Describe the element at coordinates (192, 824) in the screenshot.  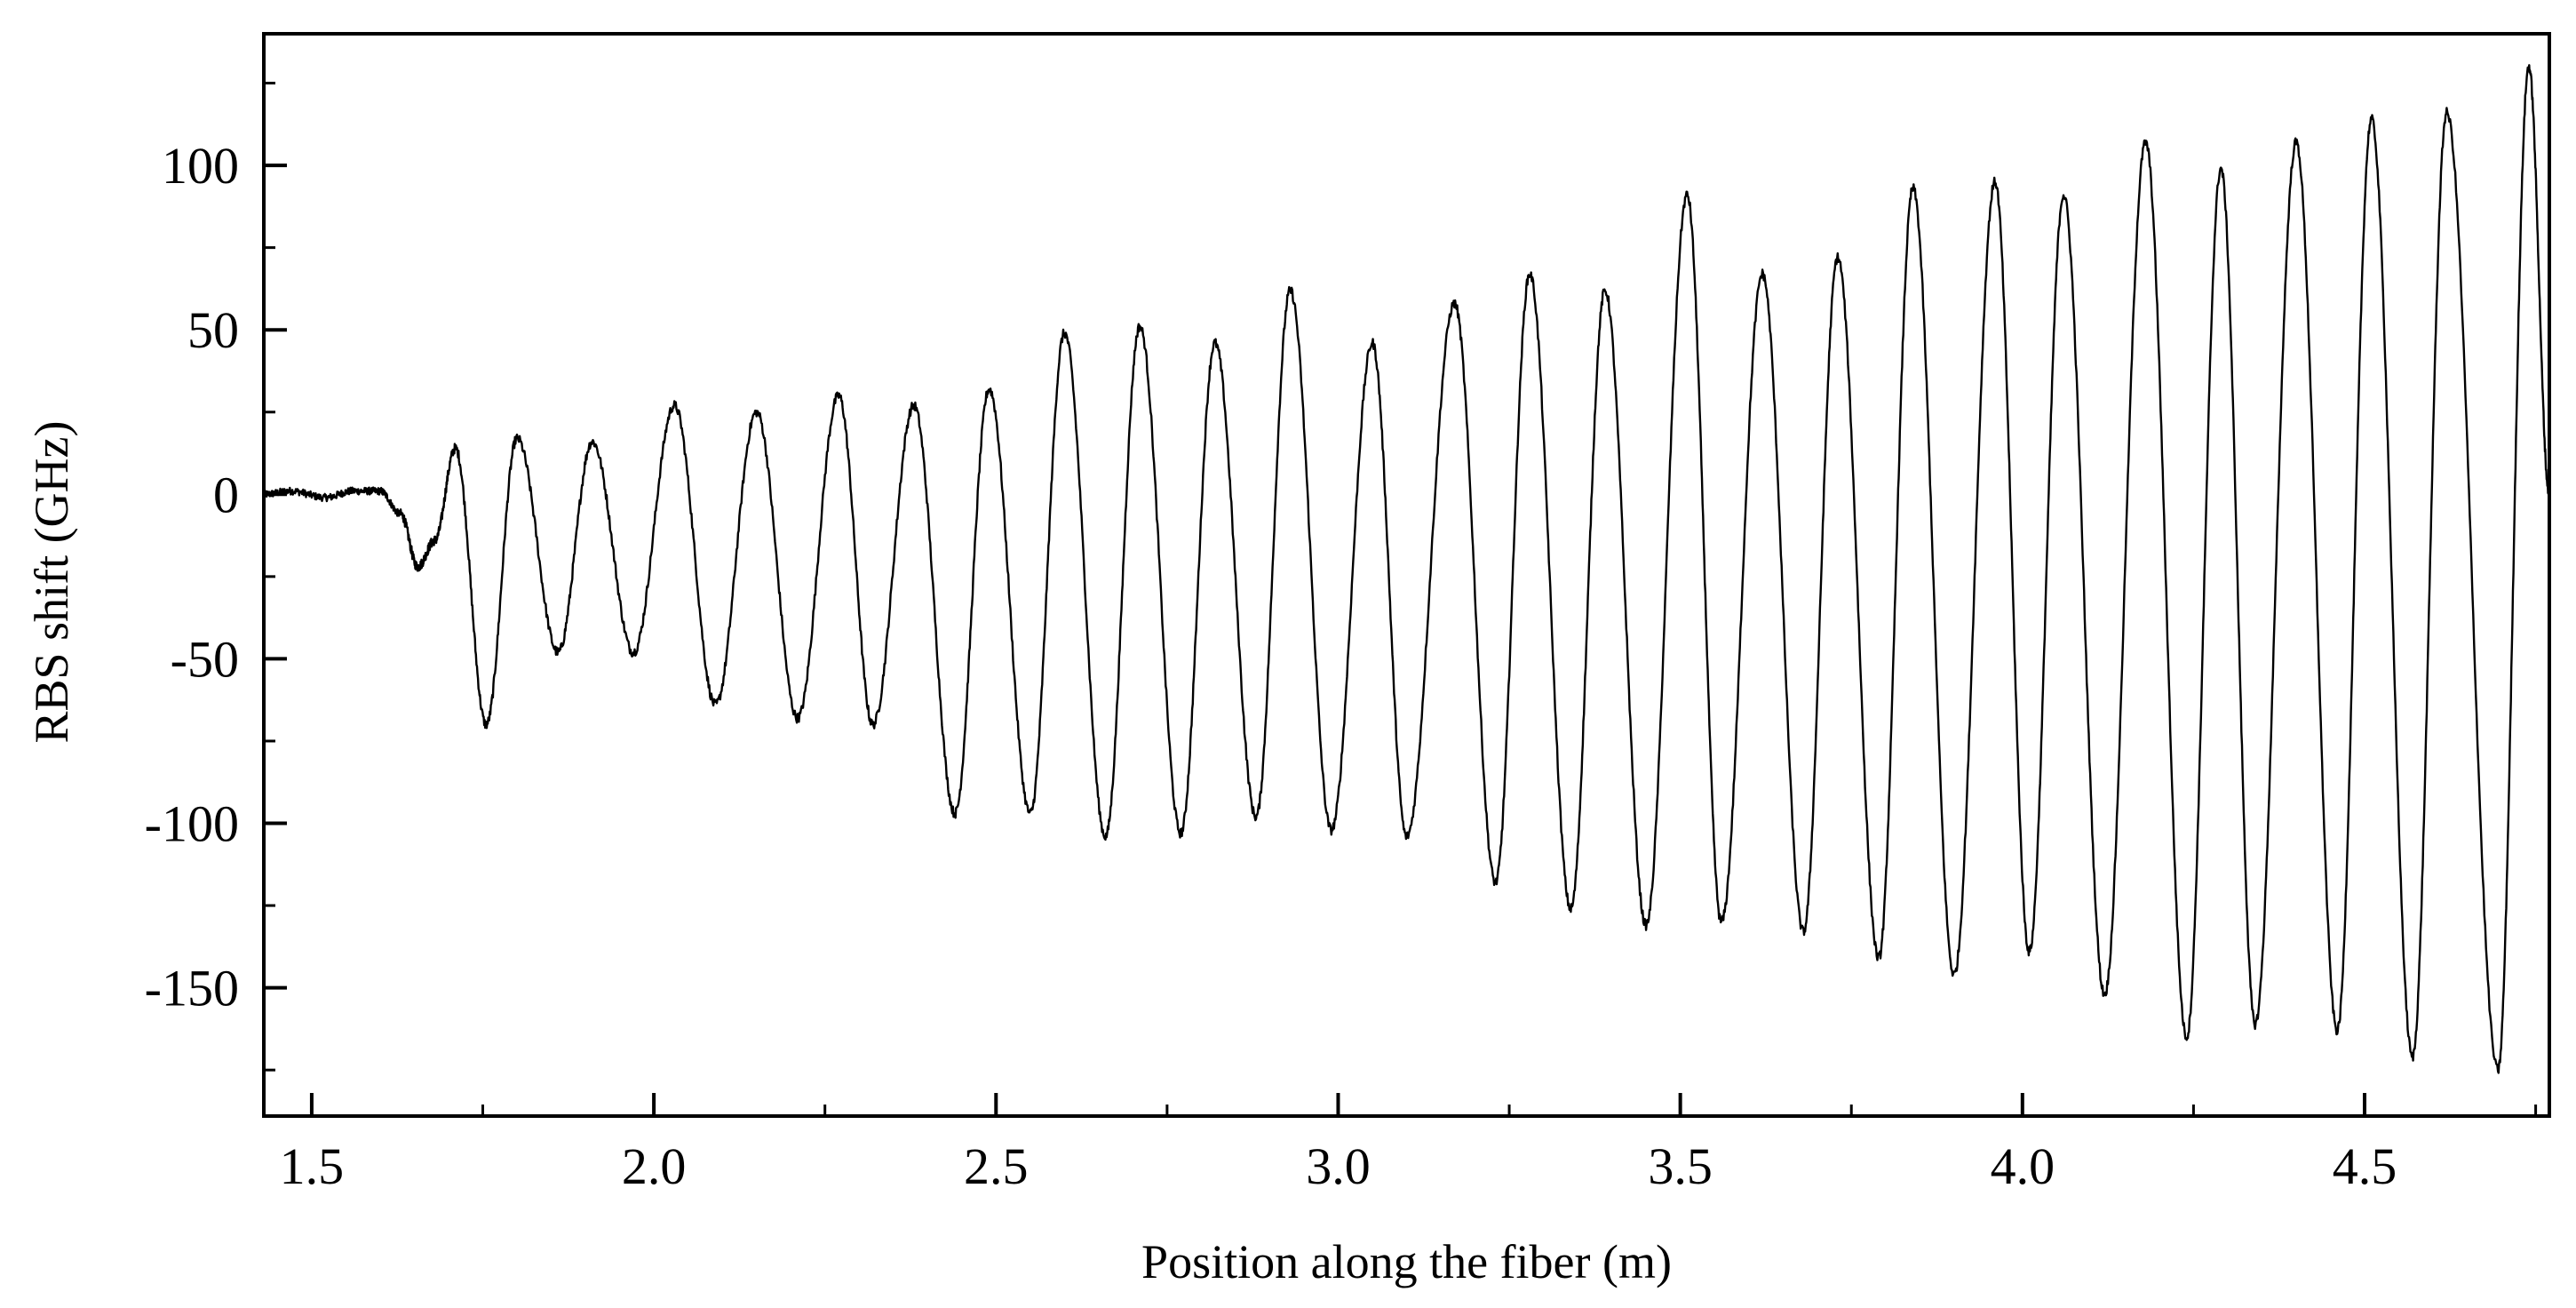
I see `y-tick-label: -100` at that location.